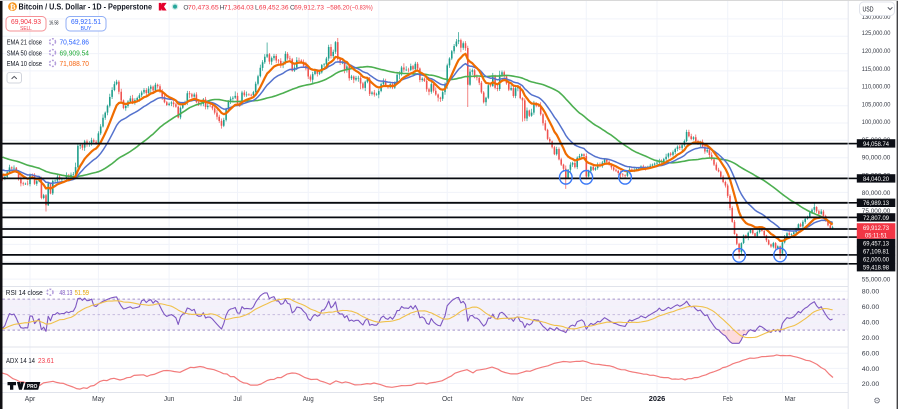 The height and width of the screenshot is (414, 898). Describe the element at coordinates (65, 292) in the screenshot. I see `svg-text: 48.13` at that location.